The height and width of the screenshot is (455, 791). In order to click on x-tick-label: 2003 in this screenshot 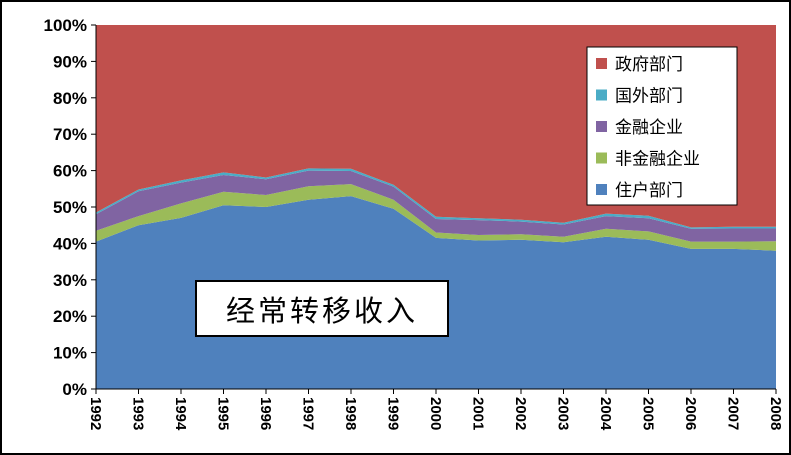, I will do `click(563, 413)`.